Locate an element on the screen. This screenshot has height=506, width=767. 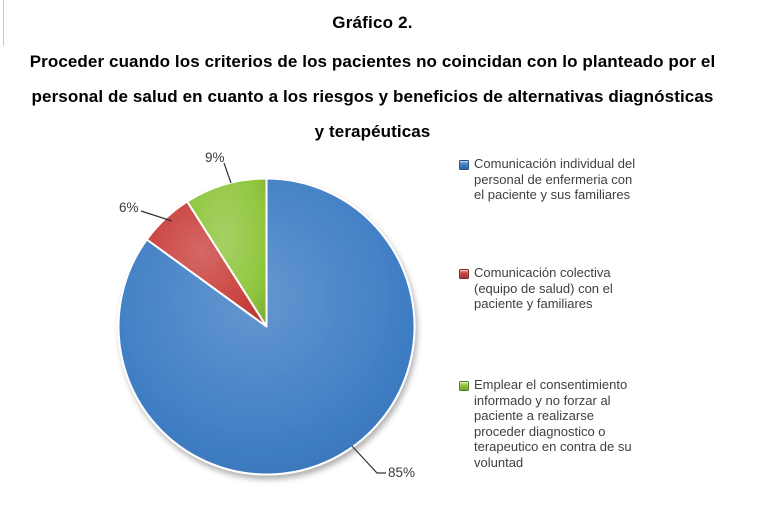
legend-marker-green-icon is located at coordinates (464, 386).